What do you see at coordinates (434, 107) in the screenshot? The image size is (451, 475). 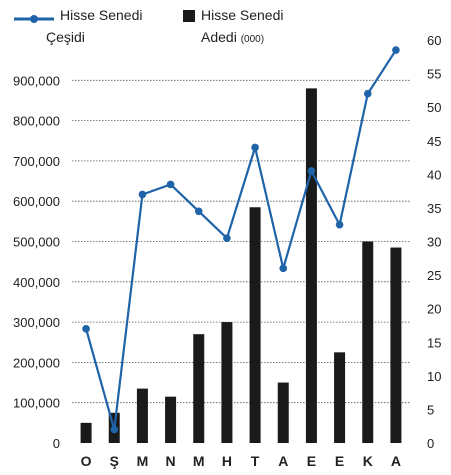 I see `right-axis-tick-label: 50` at bounding box center [434, 107].